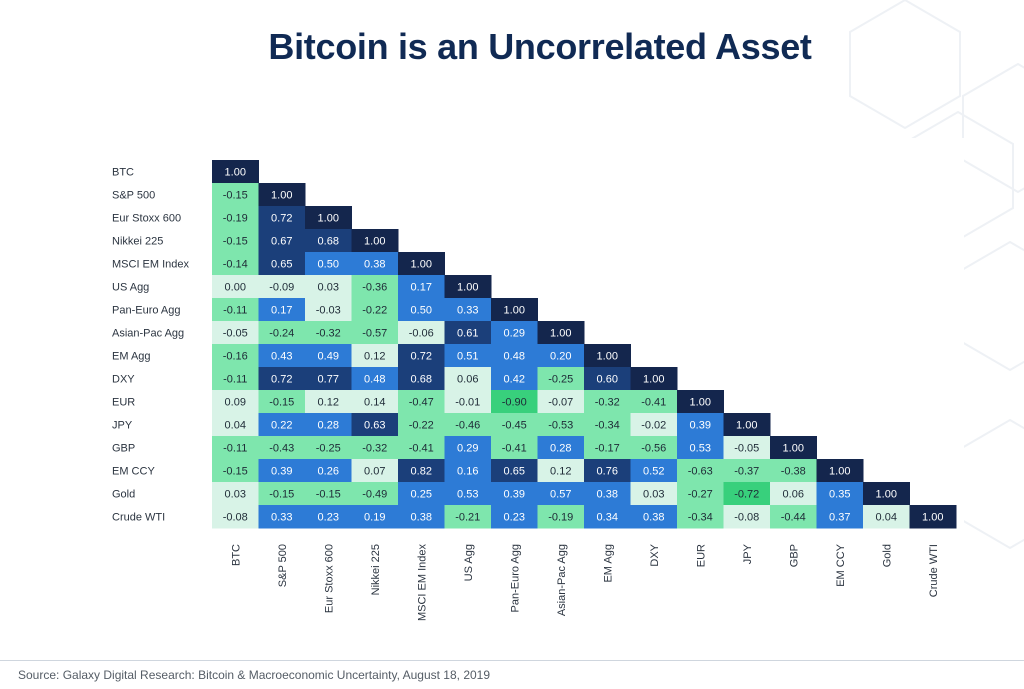 The height and width of the screenshot is (689, 1024). Describe the element at coordinates (374, 518) in the screenshot. I see `cell-value: 0.19` at that location.